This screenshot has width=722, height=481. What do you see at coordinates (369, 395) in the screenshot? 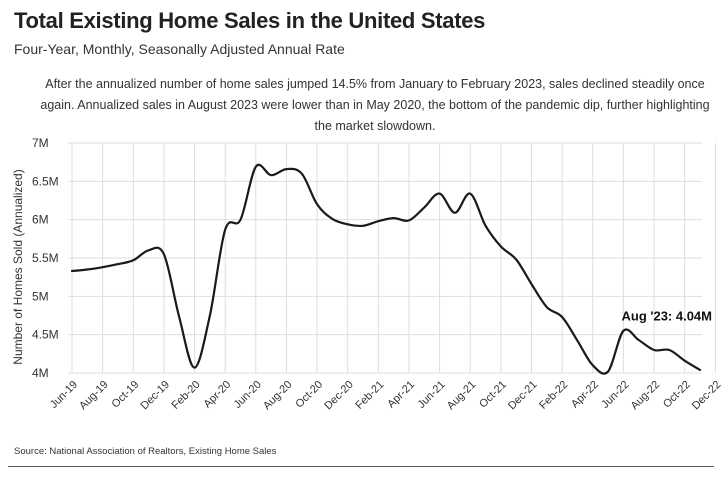
I see `x-tick-label: Feb-21` at bounding box center [369, 395].